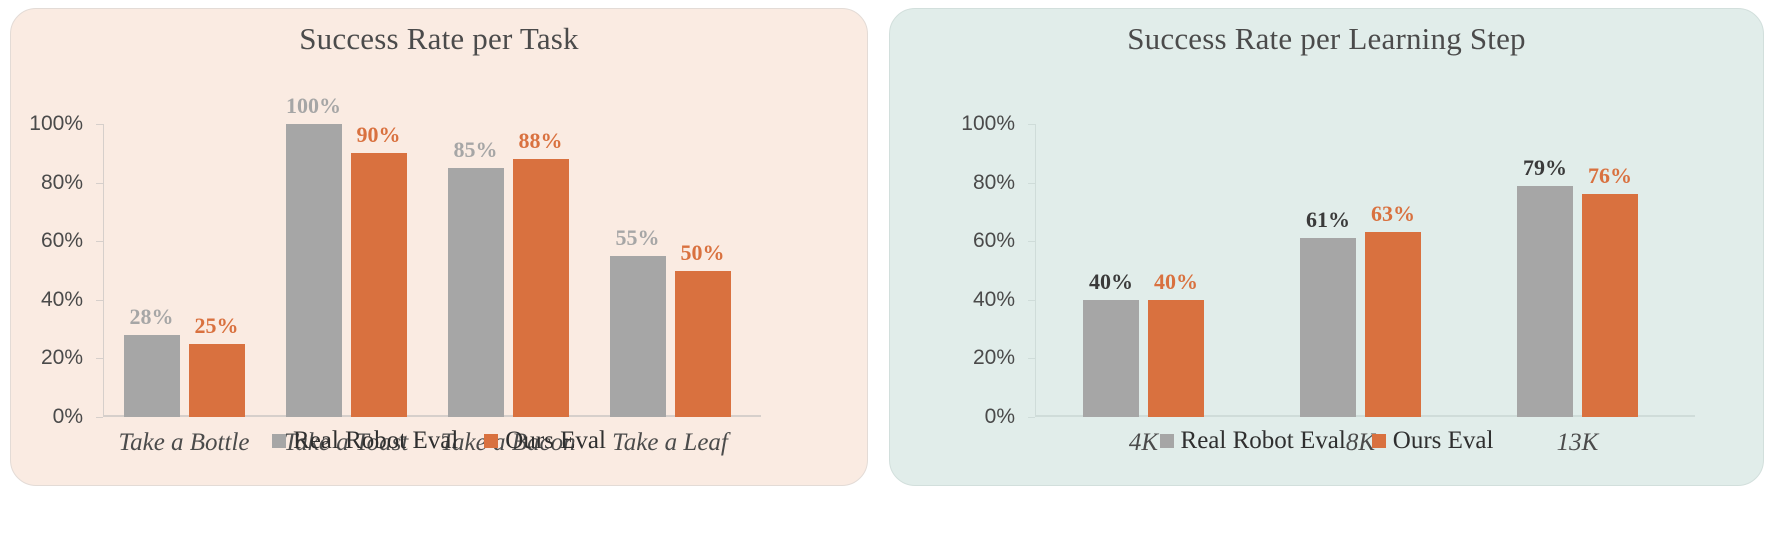  I want to click on bar-ours-eval: 90%, so click(378, 269).